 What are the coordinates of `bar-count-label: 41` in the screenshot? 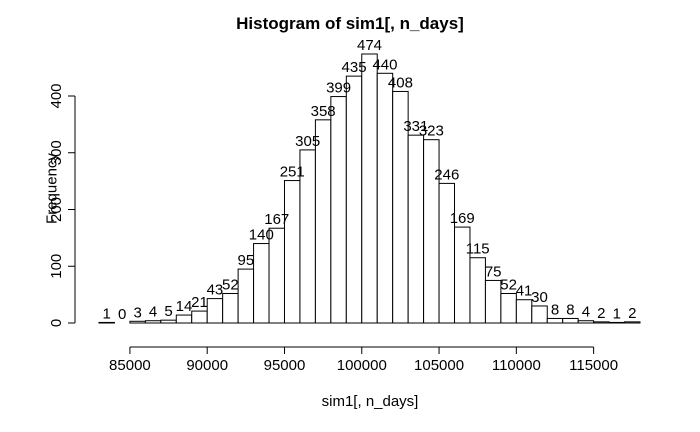 It's located at (524, 291).